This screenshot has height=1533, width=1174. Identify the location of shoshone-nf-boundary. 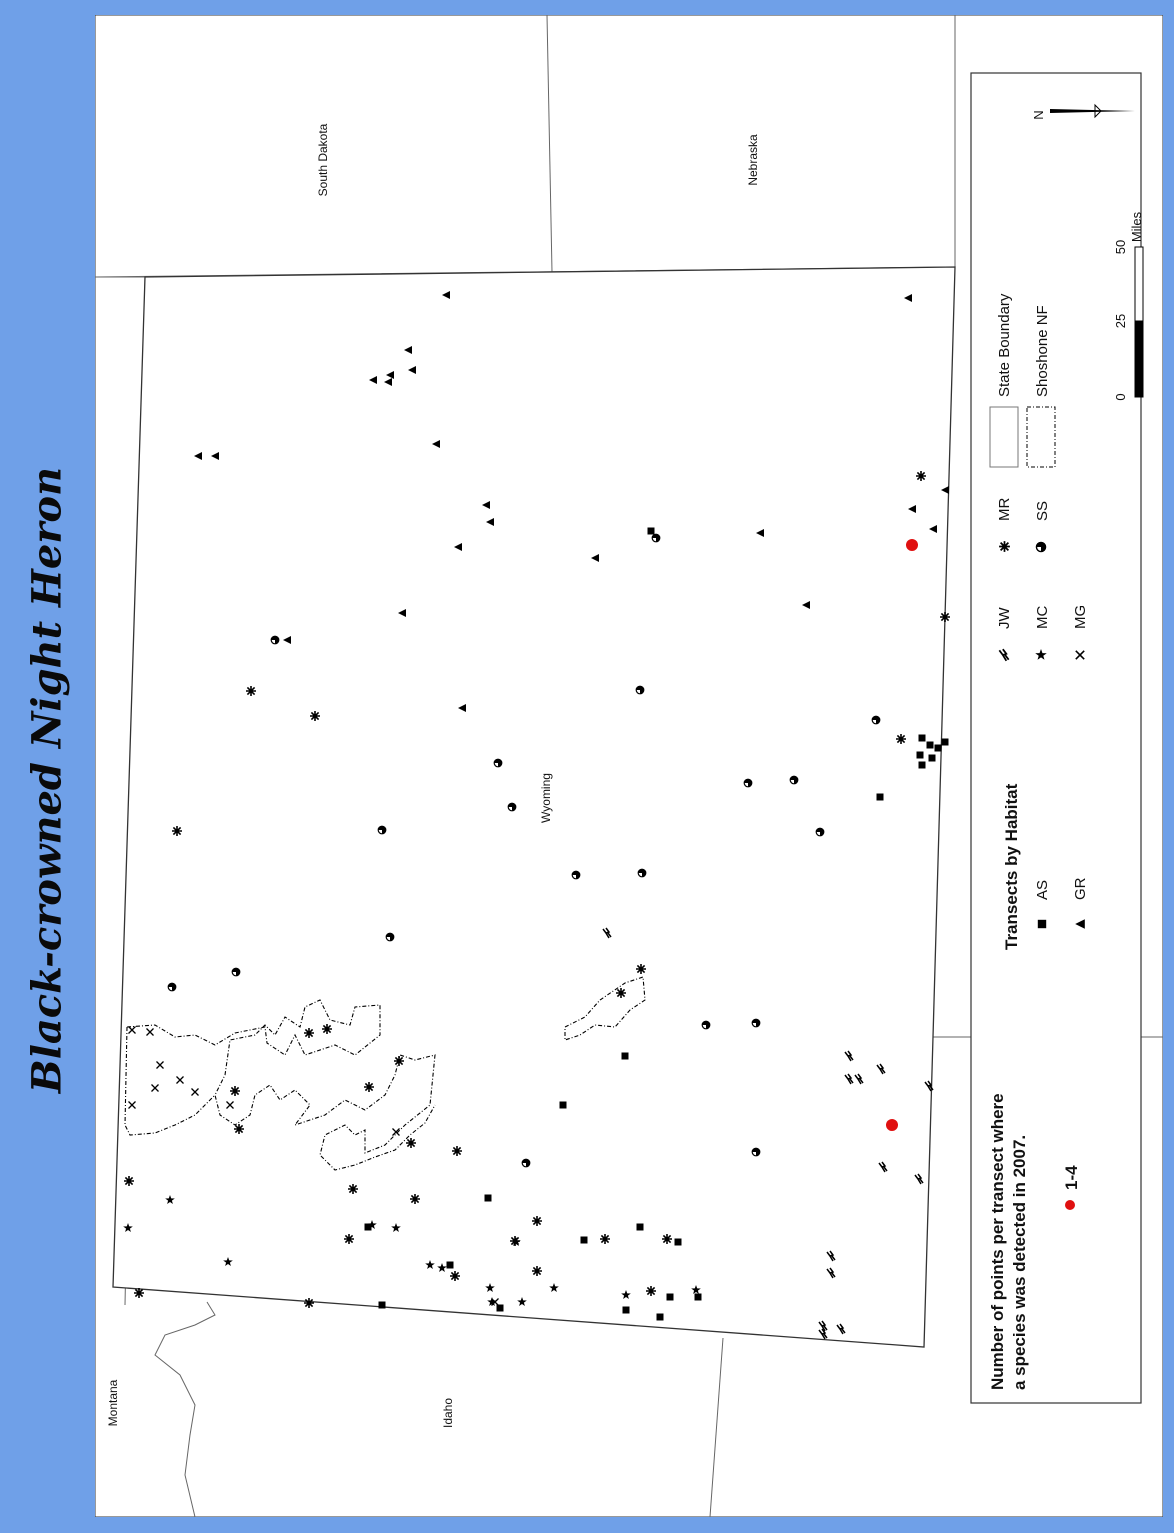
(385, 1073).